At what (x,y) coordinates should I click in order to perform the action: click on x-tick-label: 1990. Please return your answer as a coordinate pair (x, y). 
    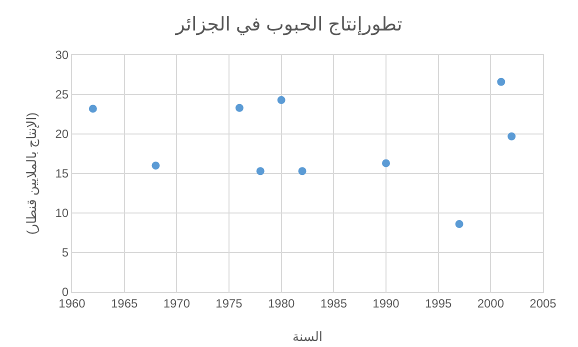
    Looking at the image, I should click on (386, 303).